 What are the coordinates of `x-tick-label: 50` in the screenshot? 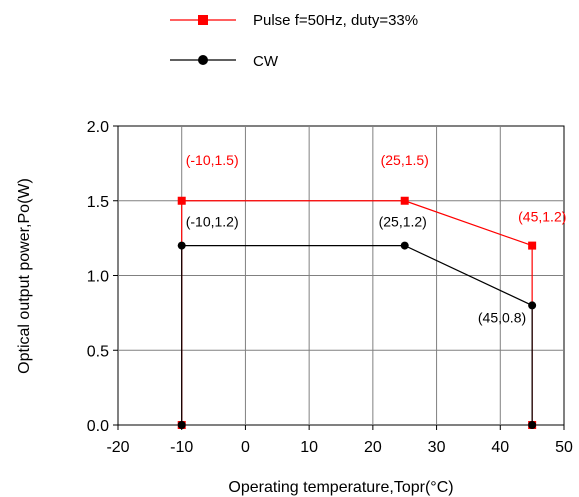 It's located at (564, 447).